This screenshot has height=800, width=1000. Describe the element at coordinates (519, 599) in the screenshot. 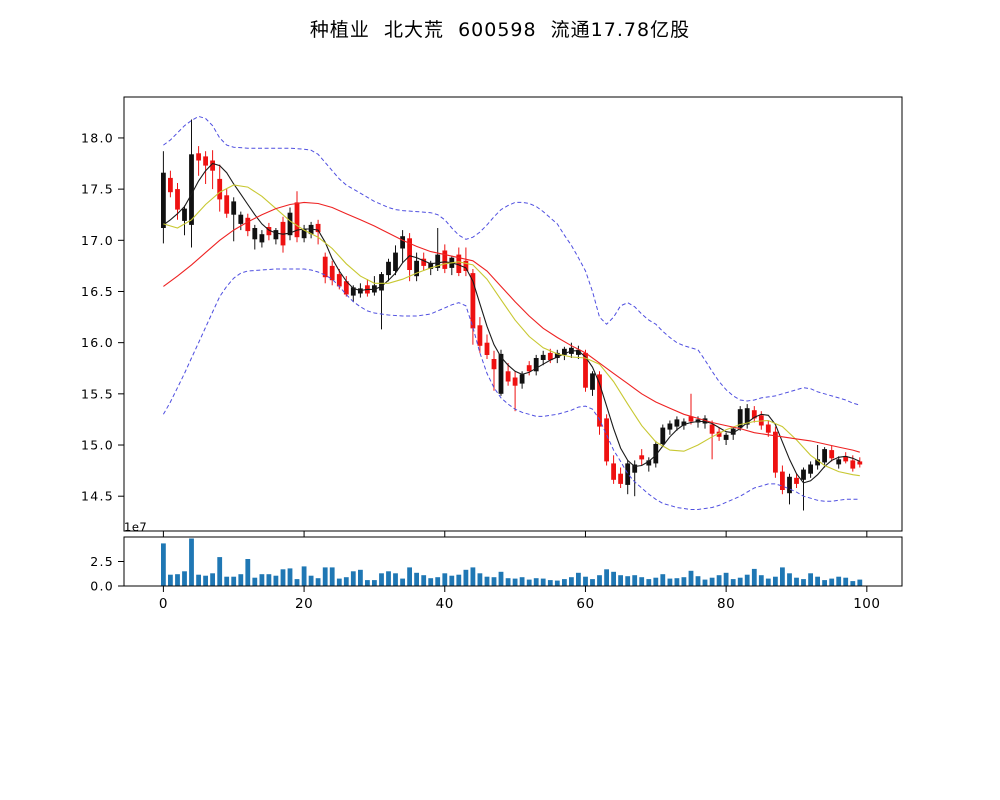

I see `x-axis: 0 20 40 60 80 100` at that location.